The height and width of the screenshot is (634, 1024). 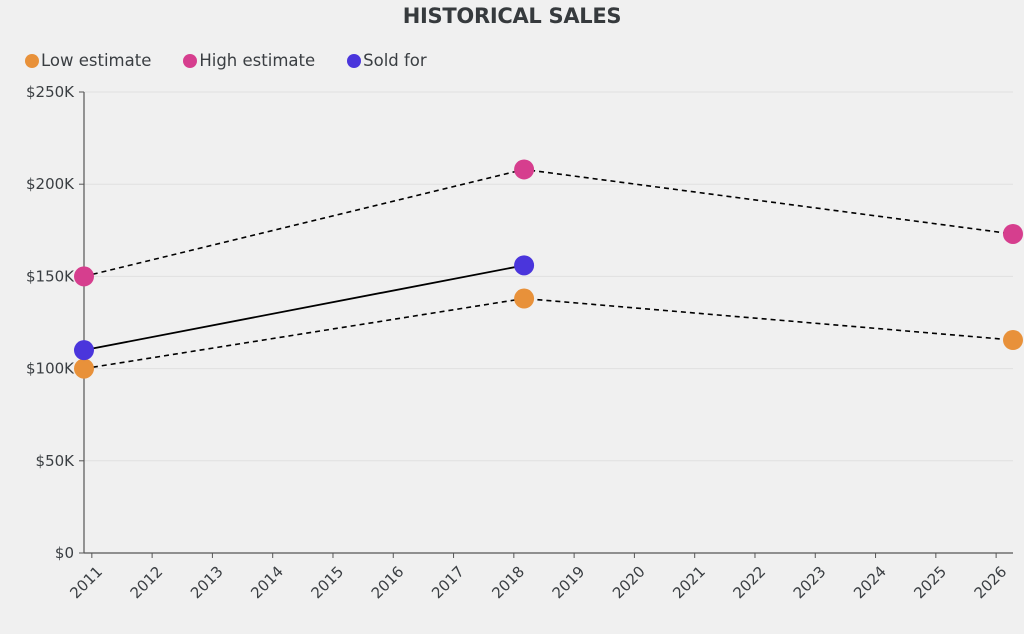 I want to click on series-line-low-estimate, so click(x=548, y=333).